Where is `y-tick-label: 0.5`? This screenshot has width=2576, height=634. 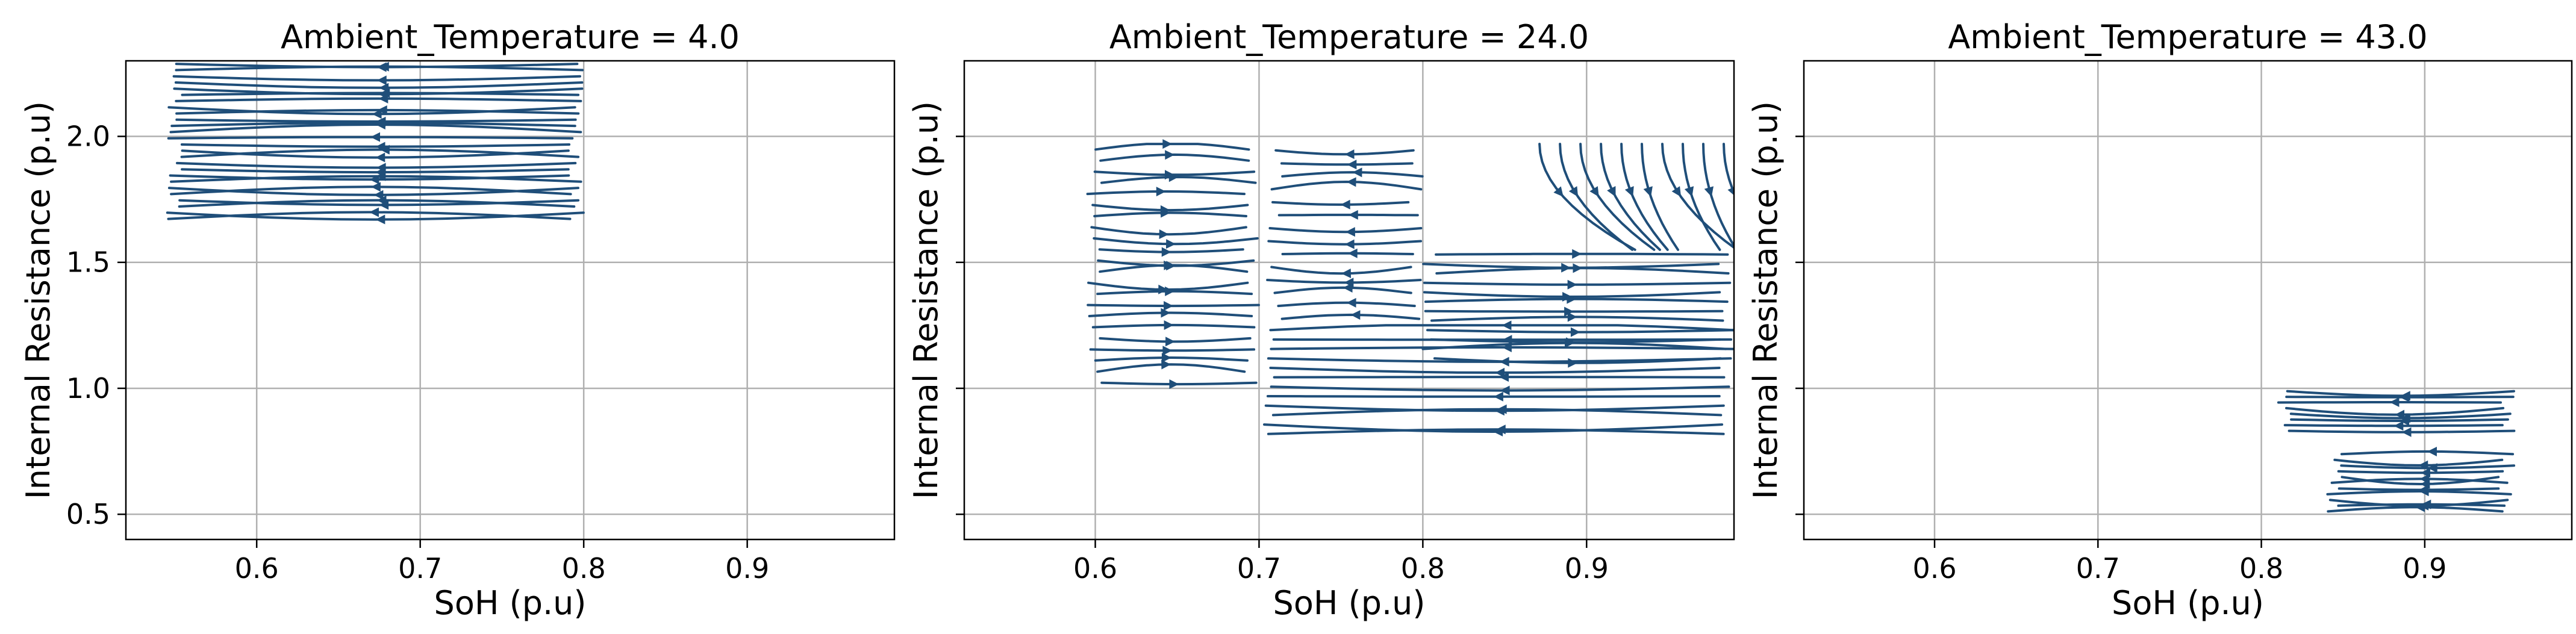
y-tick-label: 0.5 is located at coordinates (88, 514).